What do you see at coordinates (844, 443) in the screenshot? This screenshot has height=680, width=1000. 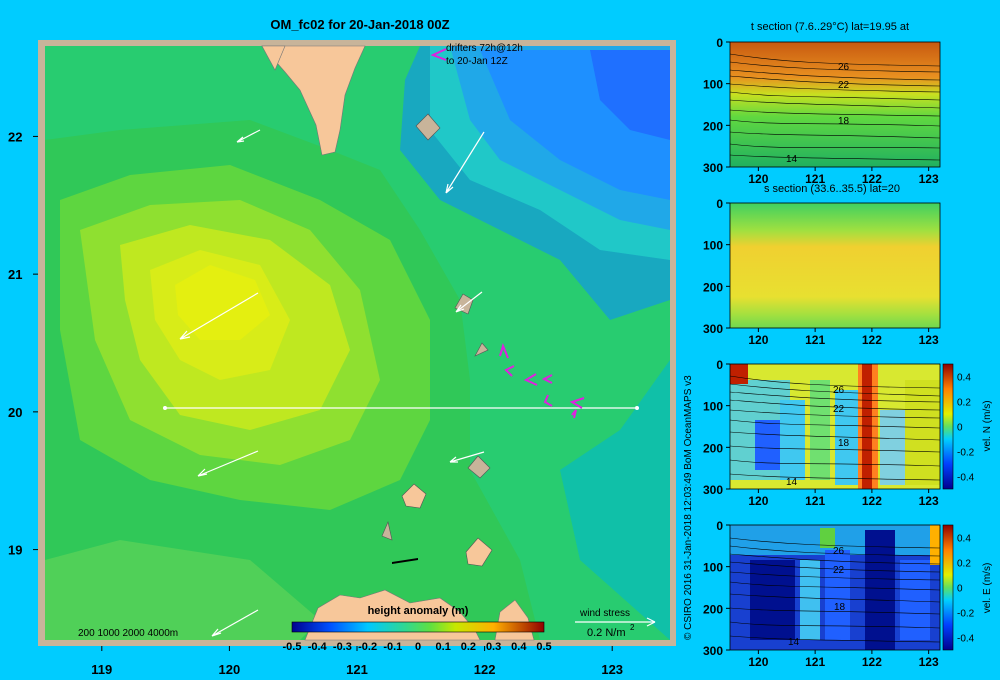 I see `panel-n-contour-label: 18` at bounding box center [844, 443].